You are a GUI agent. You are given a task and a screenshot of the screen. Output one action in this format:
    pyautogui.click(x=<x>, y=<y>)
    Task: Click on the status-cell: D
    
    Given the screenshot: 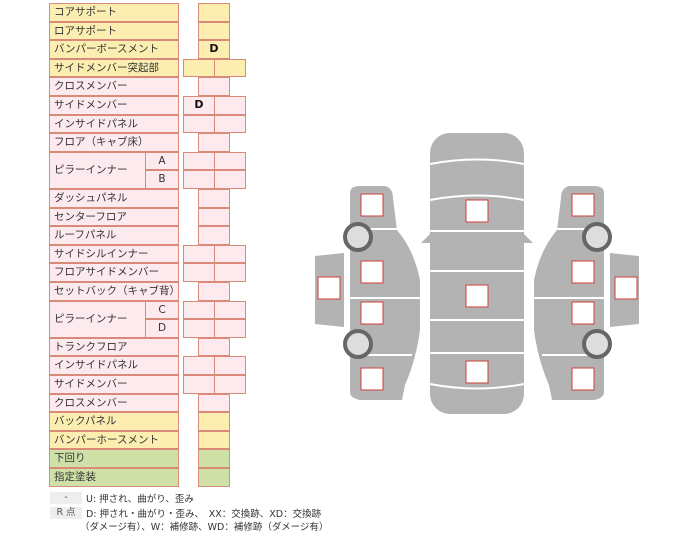 What is the action you would take?
    pyautogui.click(x=214, y=49)
    